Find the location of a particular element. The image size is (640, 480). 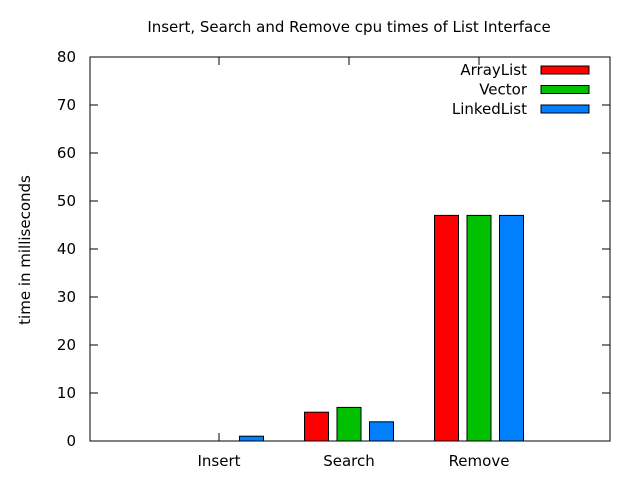

bar-vector-remove is located at coordinates (479, 328).